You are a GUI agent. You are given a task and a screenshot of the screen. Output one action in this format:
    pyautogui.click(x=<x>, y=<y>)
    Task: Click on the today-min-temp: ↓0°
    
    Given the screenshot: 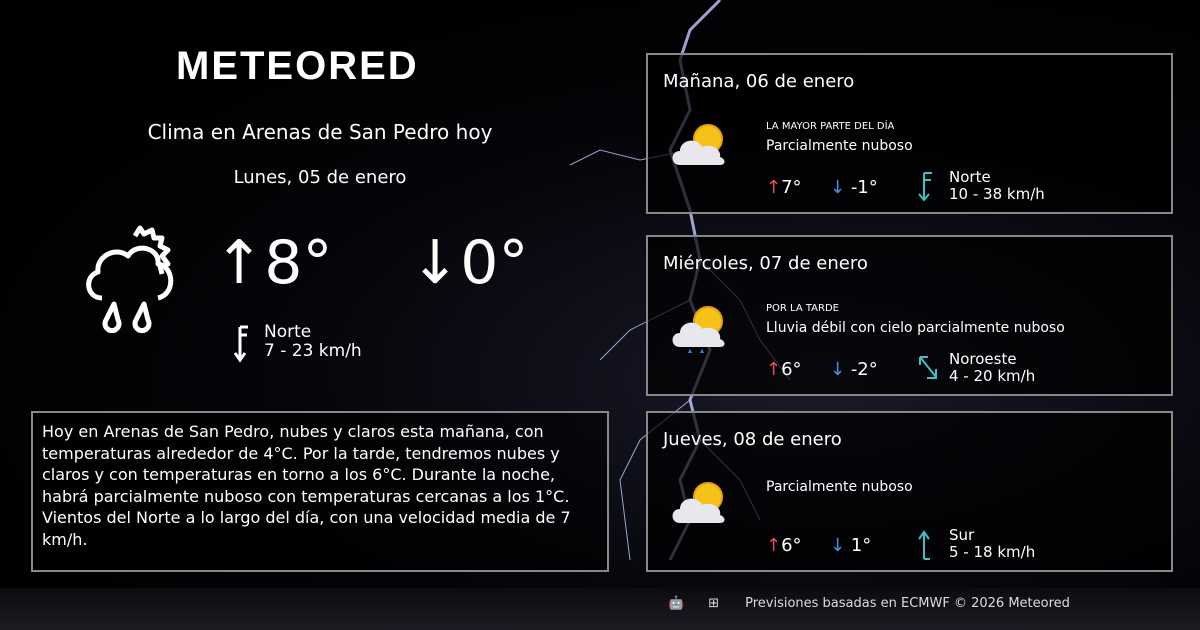 What is the action you would take?
    pyautogui.click(x=469, y=263)
    